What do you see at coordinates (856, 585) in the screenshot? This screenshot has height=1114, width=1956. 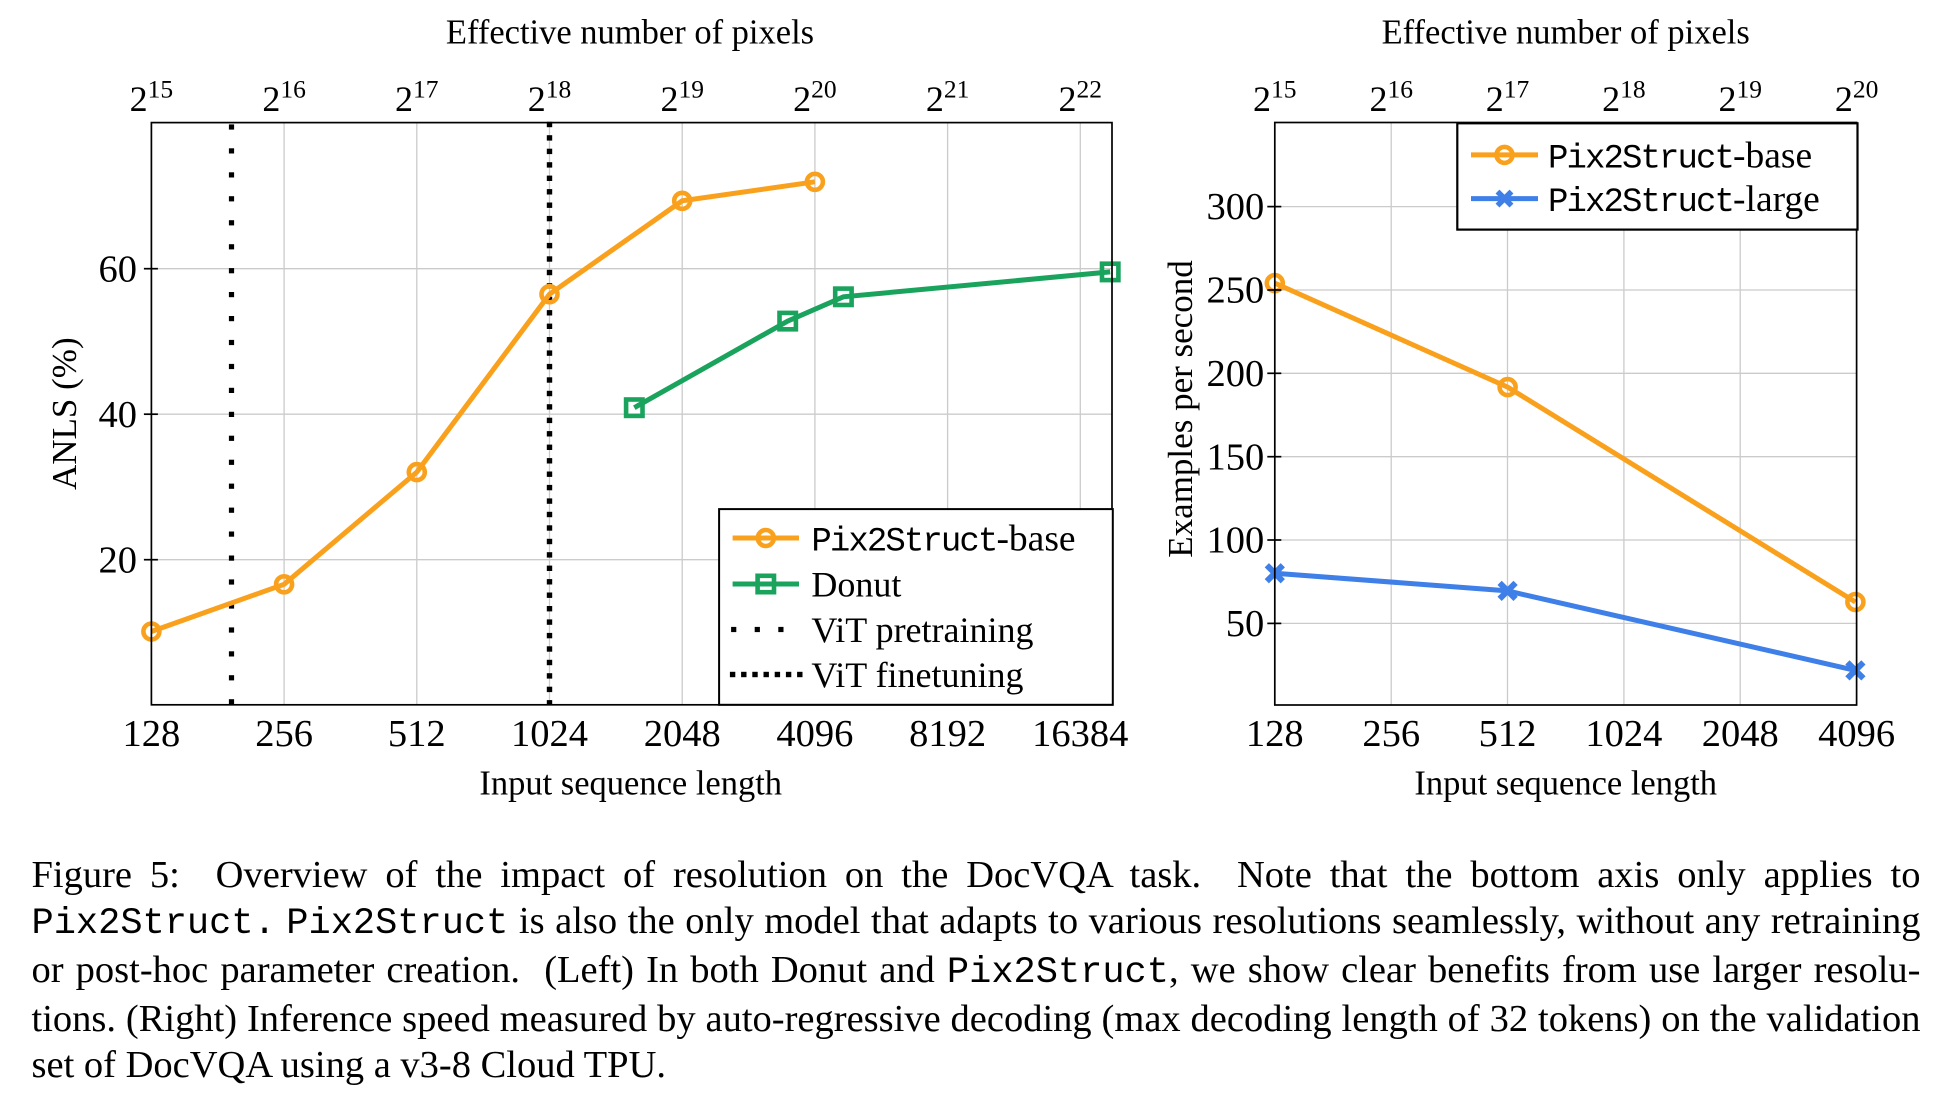 I see `svg-text: Donut` at bounding box center [856, 585].